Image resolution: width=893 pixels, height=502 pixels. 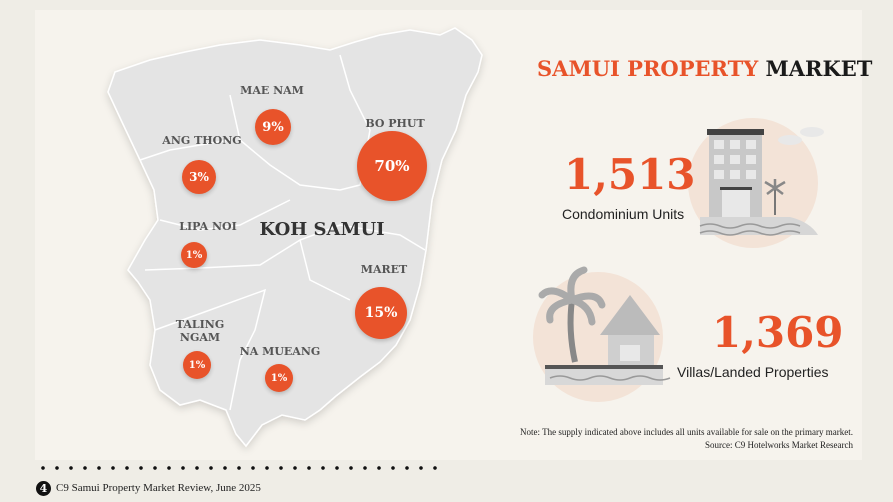 What do you see at coordinates (238, 468) in the screenshot?
I see `dotted-divider` at bounding box center [238, 468].